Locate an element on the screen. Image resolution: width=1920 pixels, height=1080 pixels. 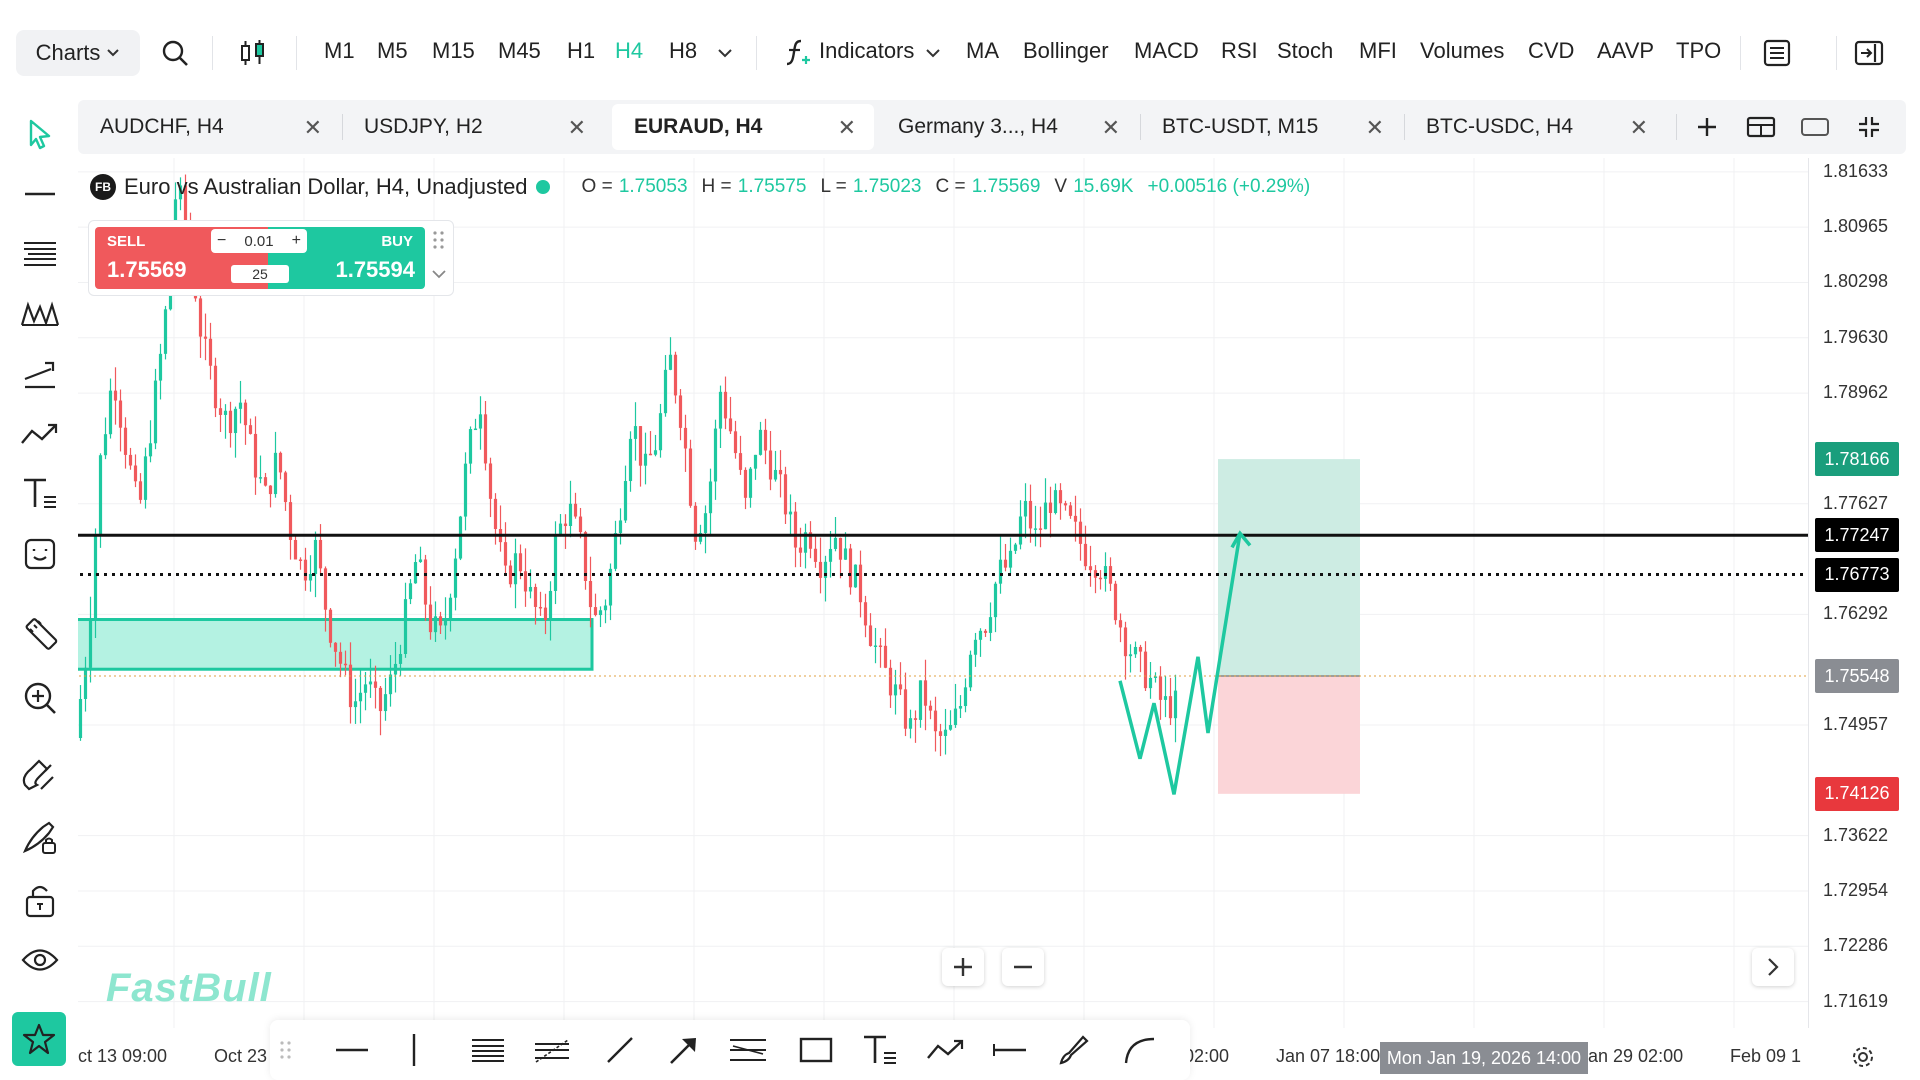
draw-horizontal-ray-icon is located at coordinates (1010, 1050).